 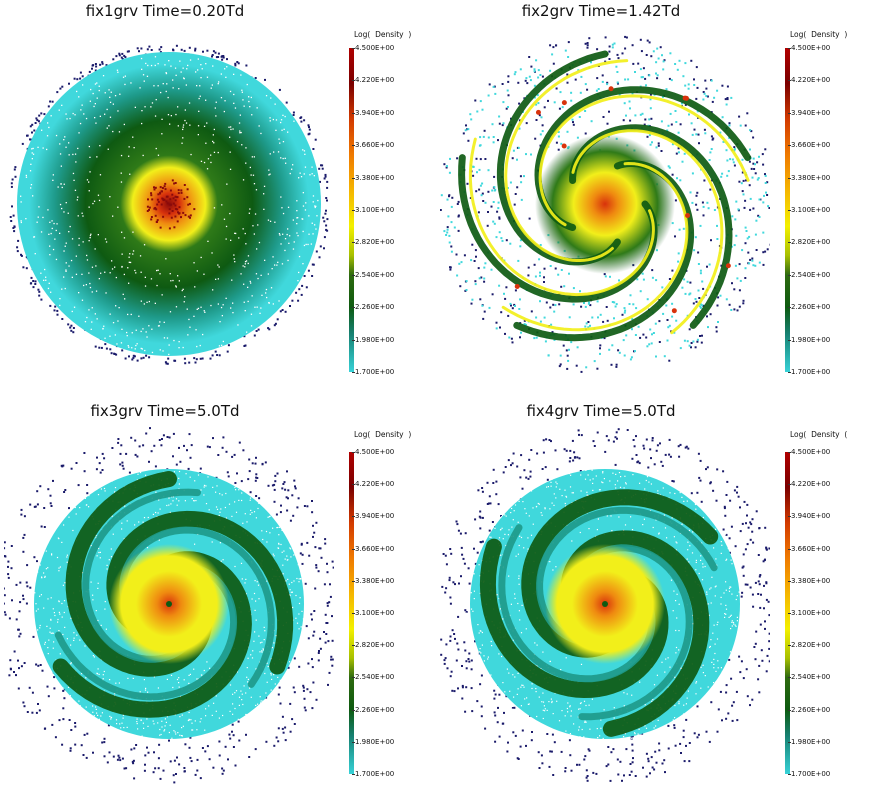 What do you see at coordinates (169, 204) in the screenshot?
I see `disk-render-fix1grv` at bounding box center [169, 204].